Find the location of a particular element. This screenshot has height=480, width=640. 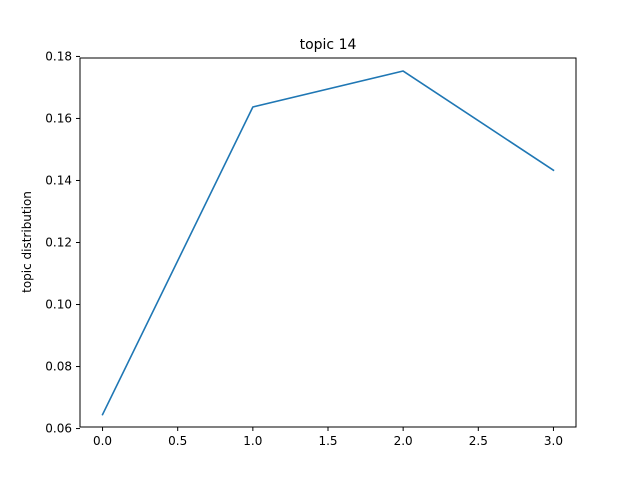

y-tick-label: 0.06 is located at coordinates (58, 429).